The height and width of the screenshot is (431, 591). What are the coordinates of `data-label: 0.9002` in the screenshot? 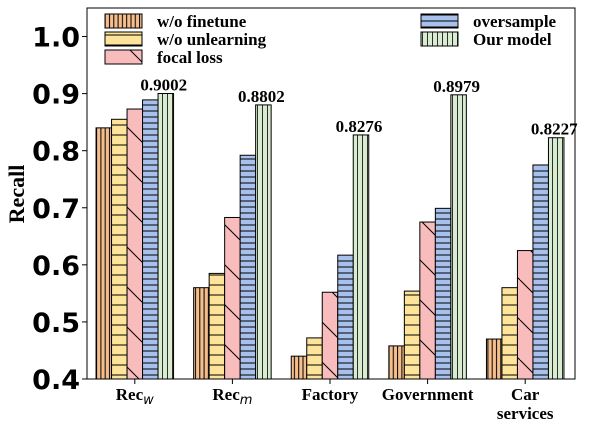 It's located at (163, 85).